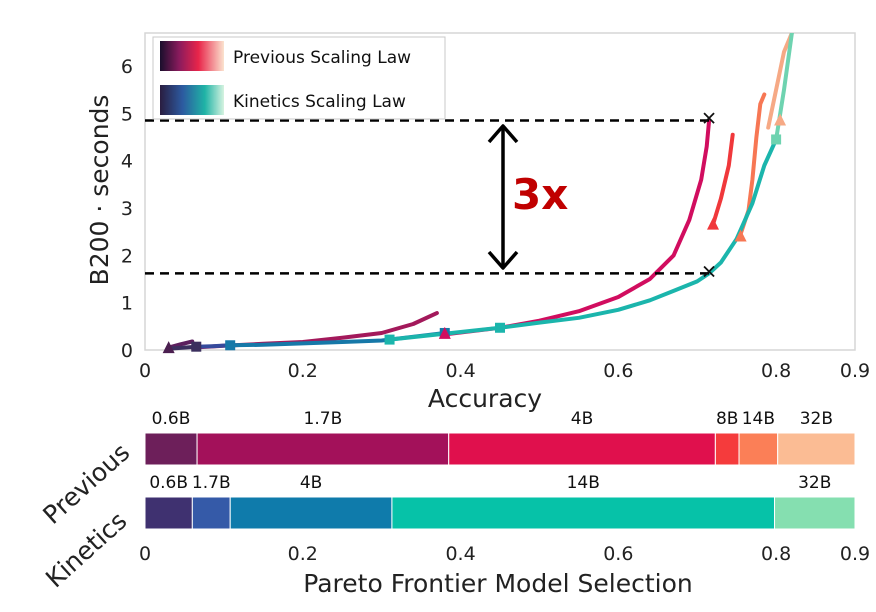 This screenshot has width=876, height=612. What do you see at coordinates (127, 67) in the screenshot?
I see `top-y-tick-label: 6` at bounding box center [127, 67].